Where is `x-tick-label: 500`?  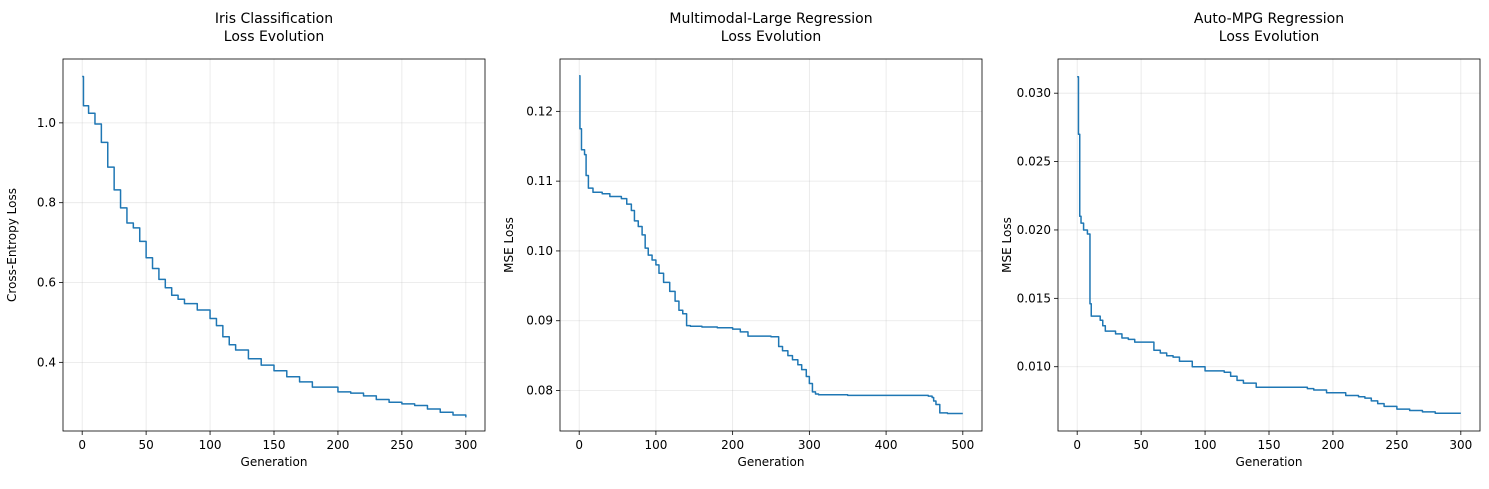 x-tick-label: 500 is located at coordinates (962, 445).